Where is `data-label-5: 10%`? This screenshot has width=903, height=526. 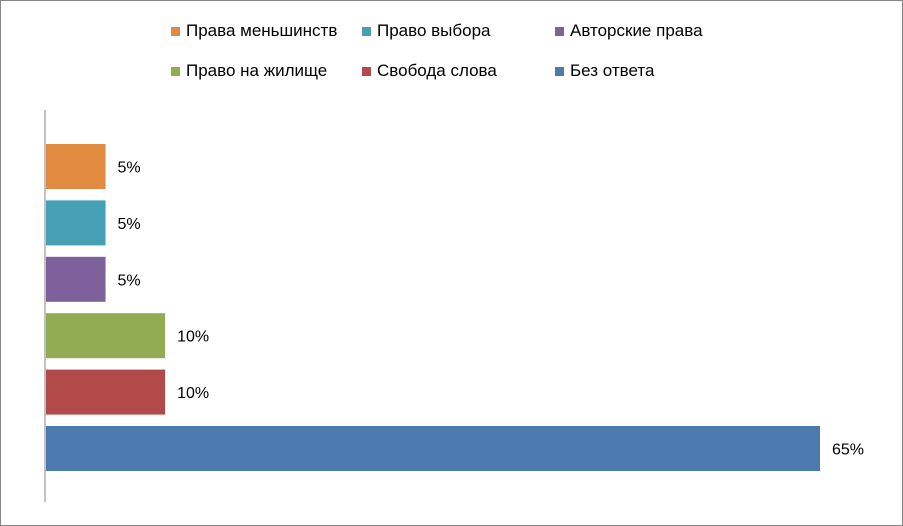 data-label-5: 10% is located at coordinates (193, 393).